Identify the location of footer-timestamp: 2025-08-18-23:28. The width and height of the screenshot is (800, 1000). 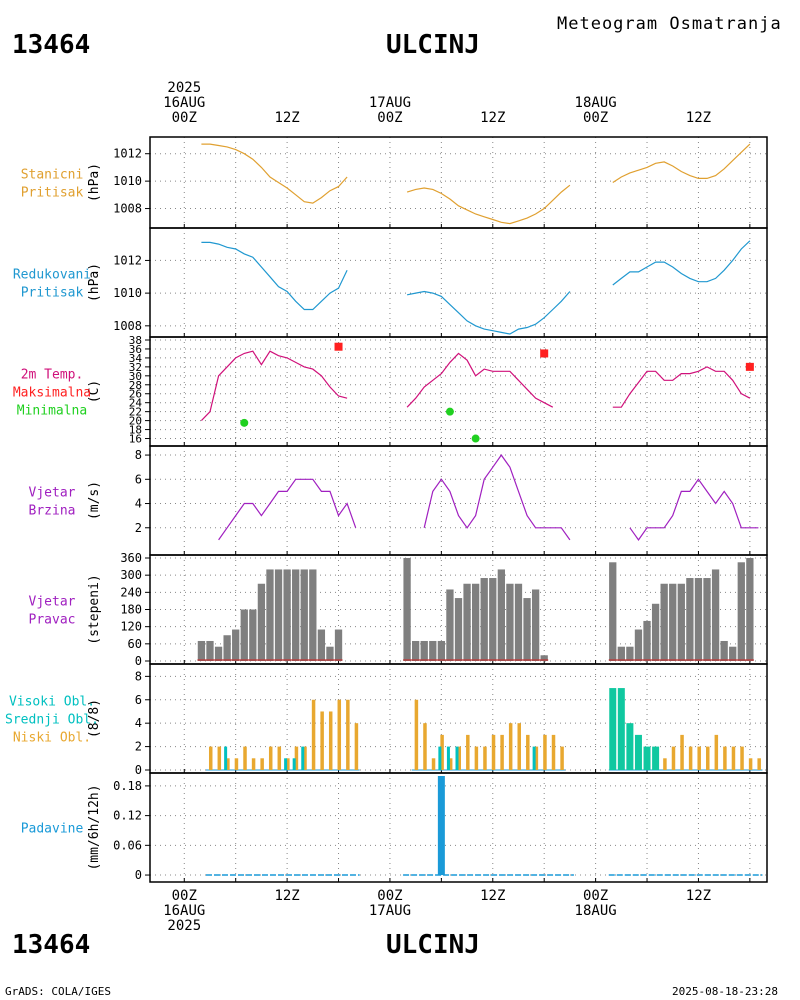
(725, 991).